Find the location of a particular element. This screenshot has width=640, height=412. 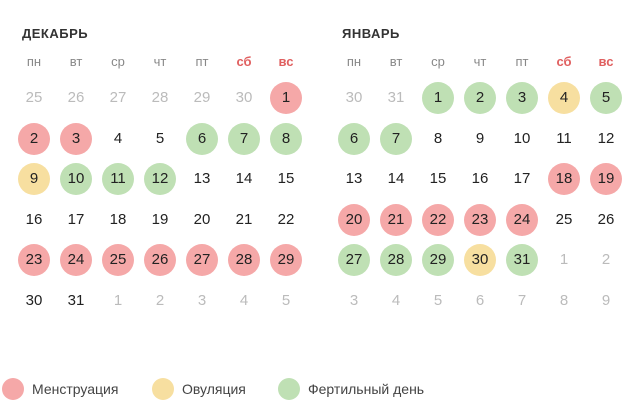

day-cell-menstruation: 20 is located at coordinates (354, 219).